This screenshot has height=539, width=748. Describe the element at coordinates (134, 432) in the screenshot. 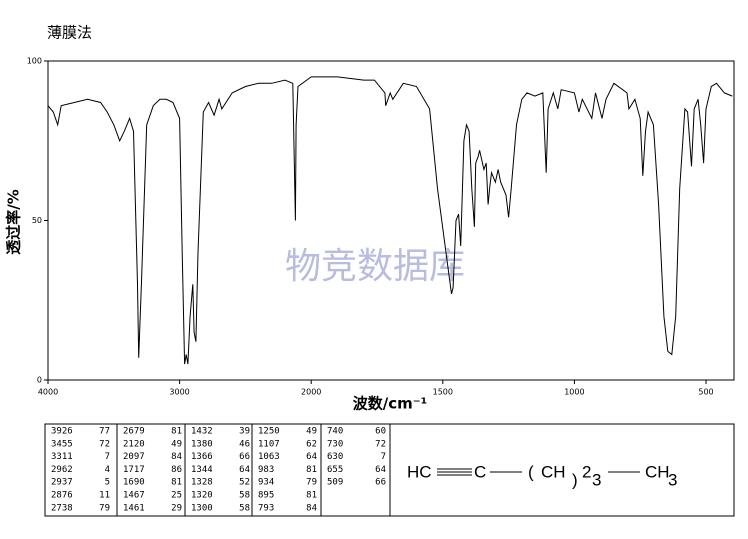

I see `peak-wavenumber: 2679` at that location.